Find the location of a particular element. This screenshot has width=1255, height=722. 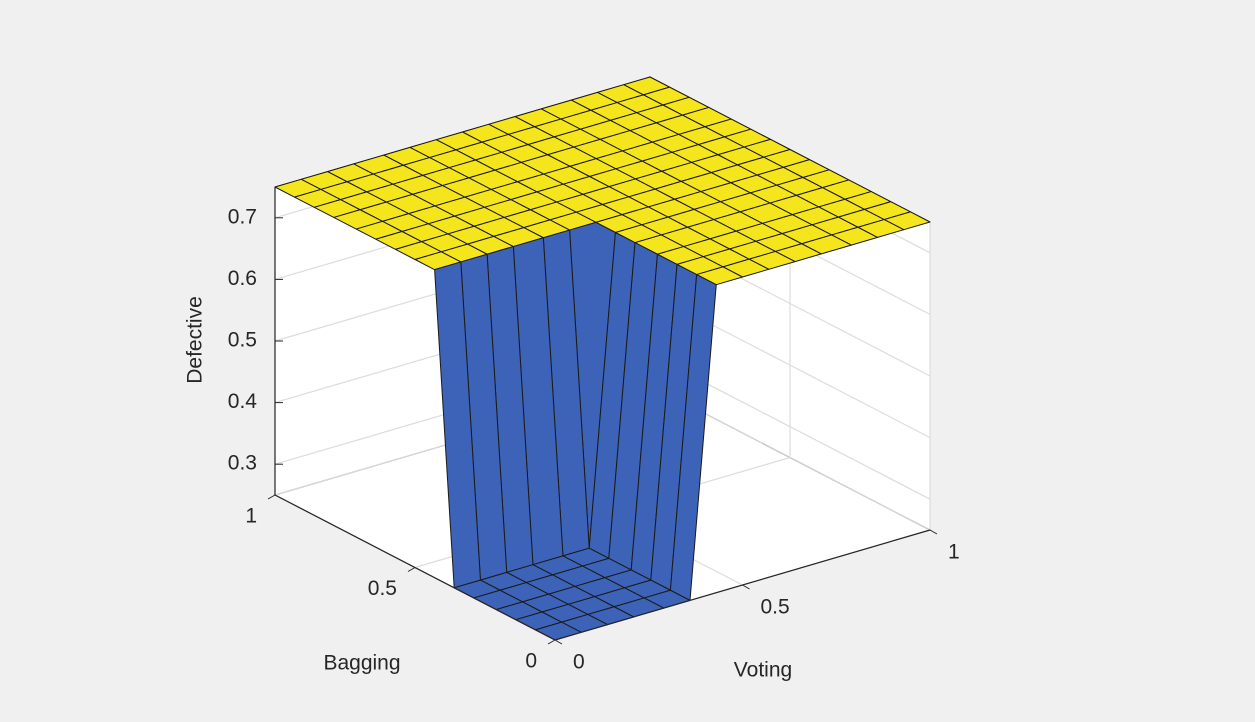

x-tick-label: 1 is located at coordinates (954, 552).